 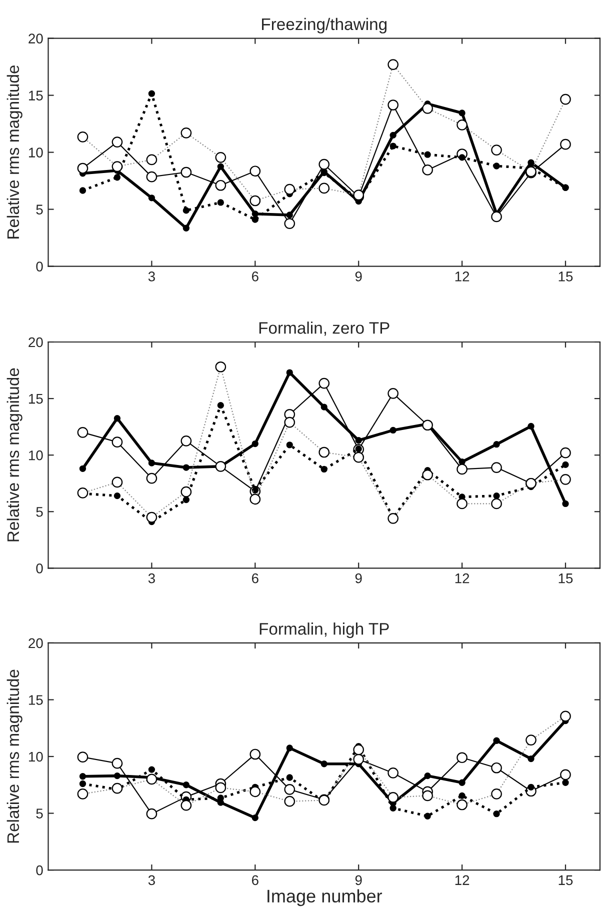 I want to click on chart-title: Freezing/thawing, so click(x=324, y=26).